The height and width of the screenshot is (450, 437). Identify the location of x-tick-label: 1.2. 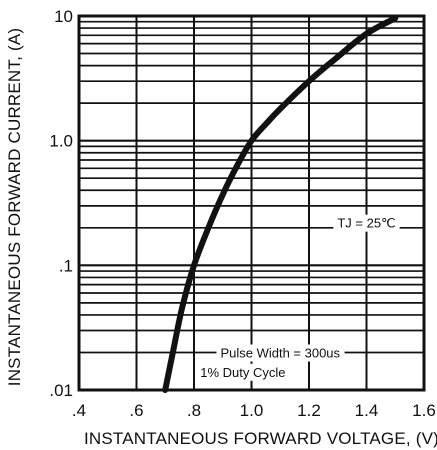
(309, 410).